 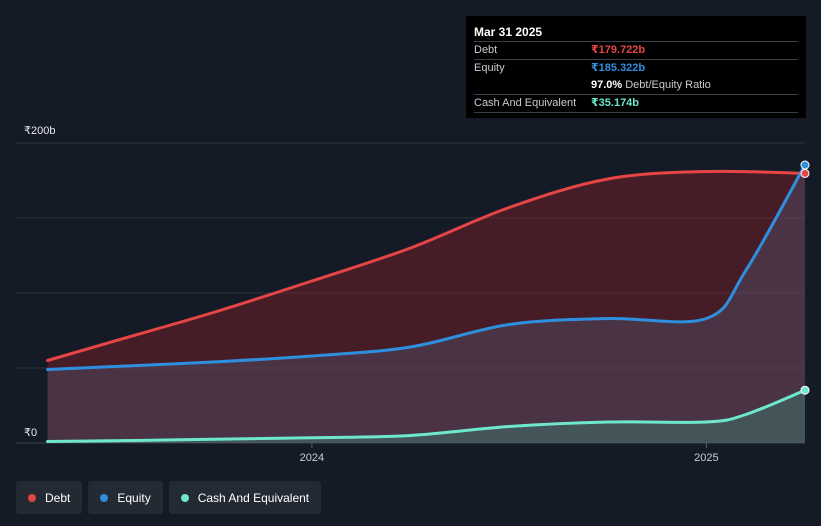 What do you see at coordinates (58, 497) in the screenshot?
I see `legend-debt-label: Debt` at bounding box center [58, 497].